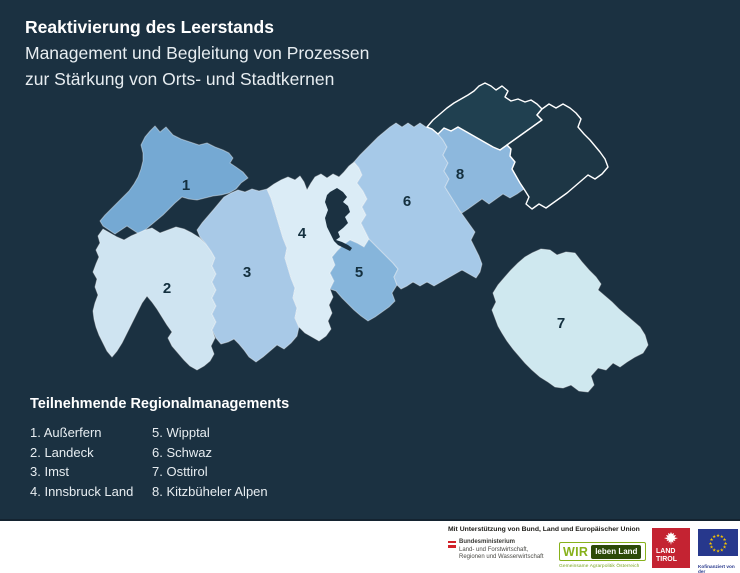 The height and width of the screenshot is (573, 740). Describe the element at coordinates (576, 551) in the screenshot. I see `wir-wordmark: WIR` at that location.